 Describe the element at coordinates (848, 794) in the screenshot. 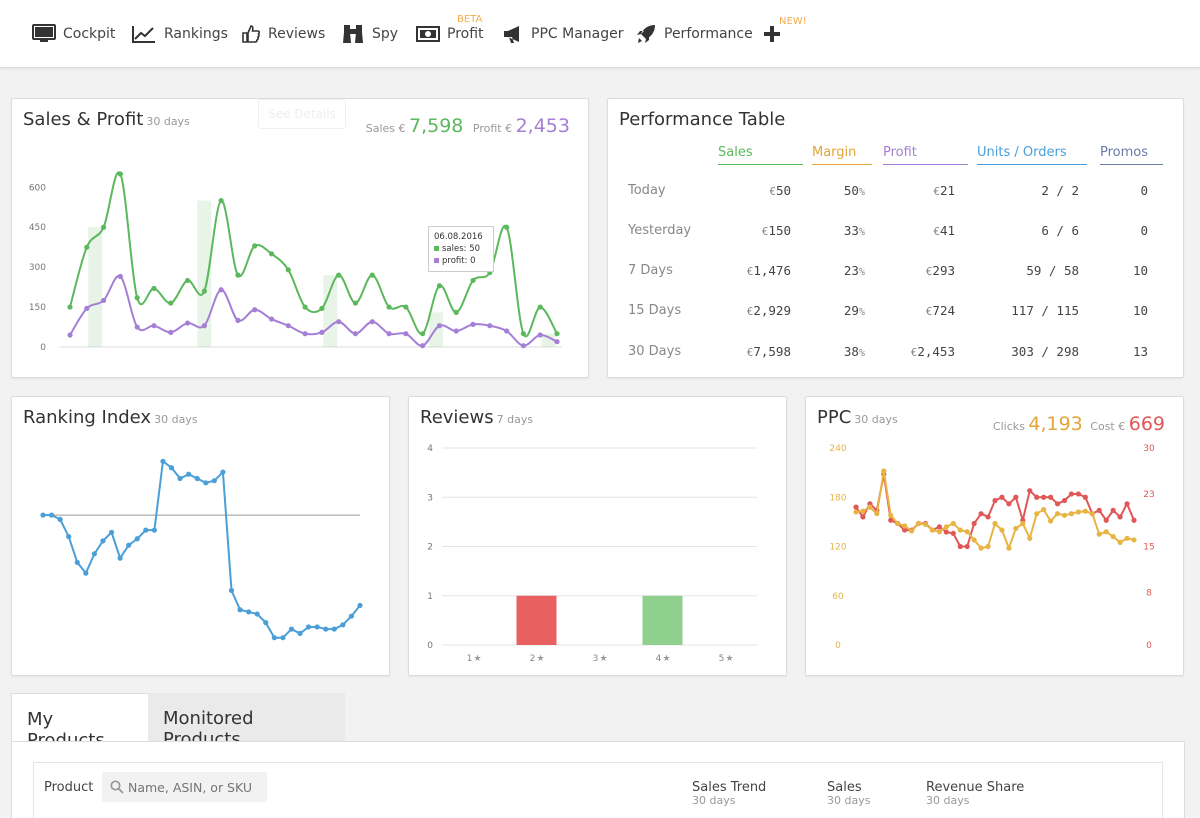

I see `sales-column: Sales 30 days` at that location.